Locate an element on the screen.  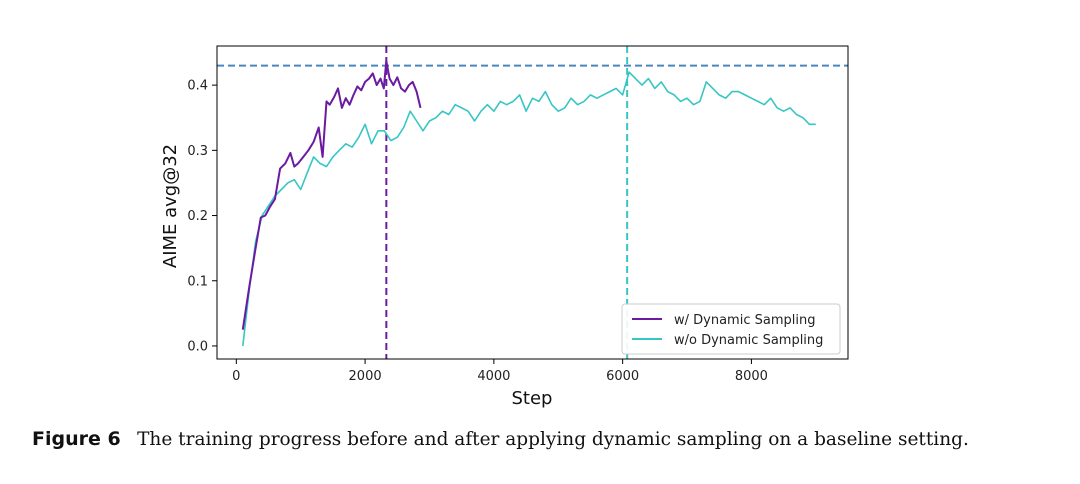
x-tick-label: 0 is located at coordinates (236, 376).